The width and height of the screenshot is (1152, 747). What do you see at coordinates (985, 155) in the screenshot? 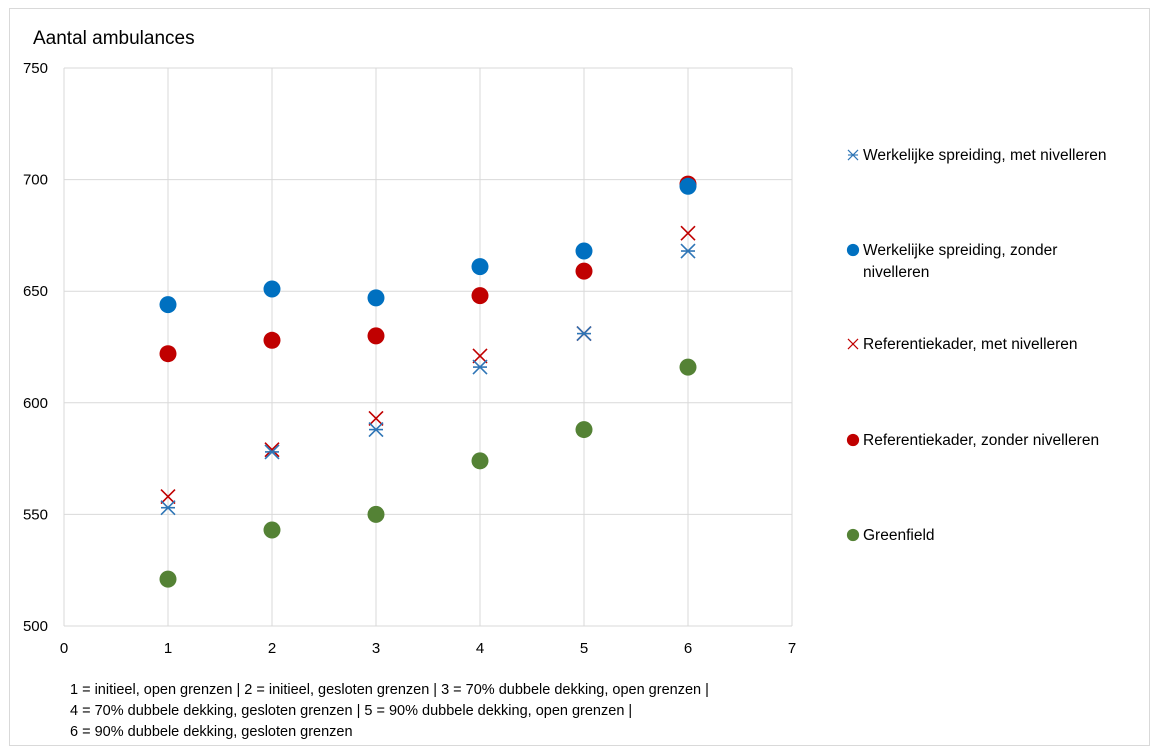
I see `legend-label: Werkelijke spreiding, met nivelleren` at bounding box center [985, 155].